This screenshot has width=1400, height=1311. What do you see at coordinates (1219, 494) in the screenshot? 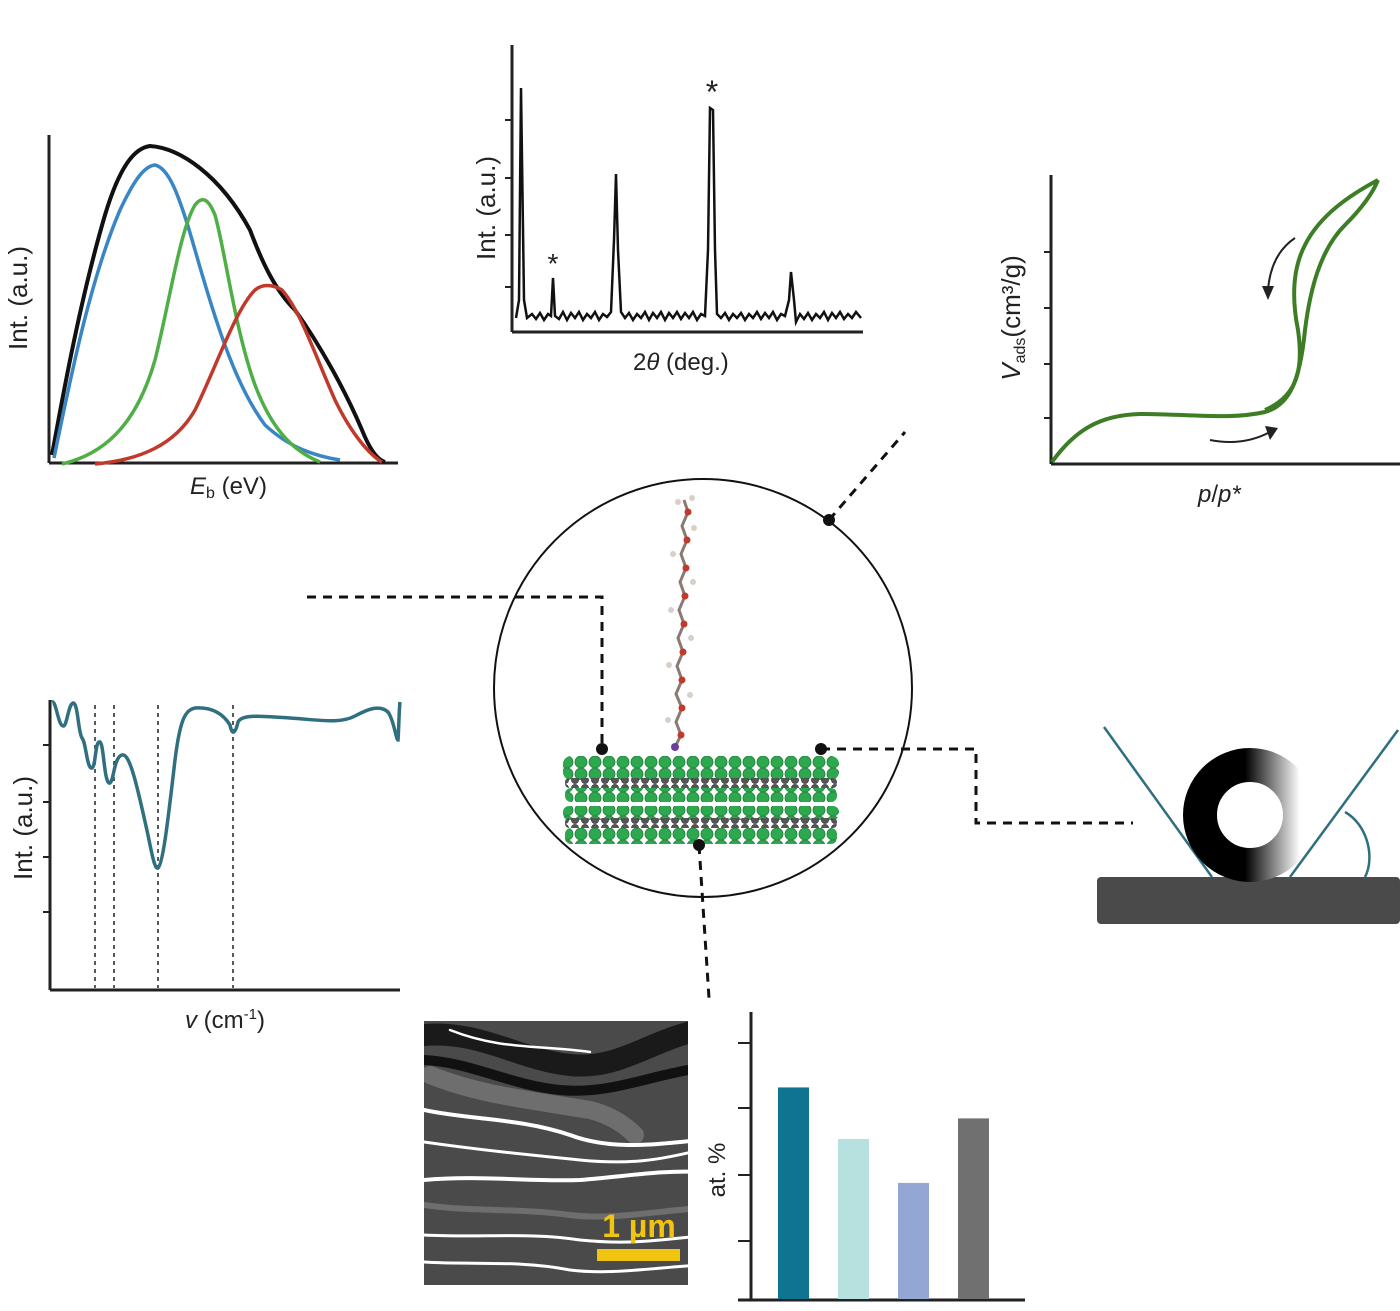
I see `bet-x-label: p/p*` at bounding box center [1219, 494].